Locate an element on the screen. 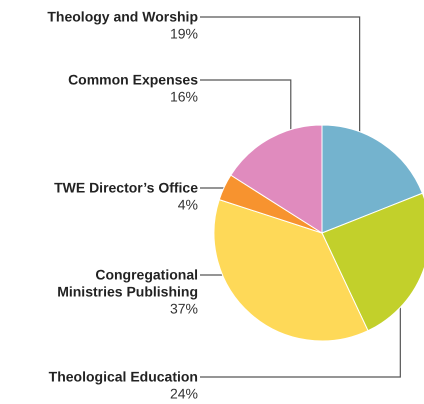 This screenshot has width=424, height=404. data-label: 4% is located at coordinates (188, 204).